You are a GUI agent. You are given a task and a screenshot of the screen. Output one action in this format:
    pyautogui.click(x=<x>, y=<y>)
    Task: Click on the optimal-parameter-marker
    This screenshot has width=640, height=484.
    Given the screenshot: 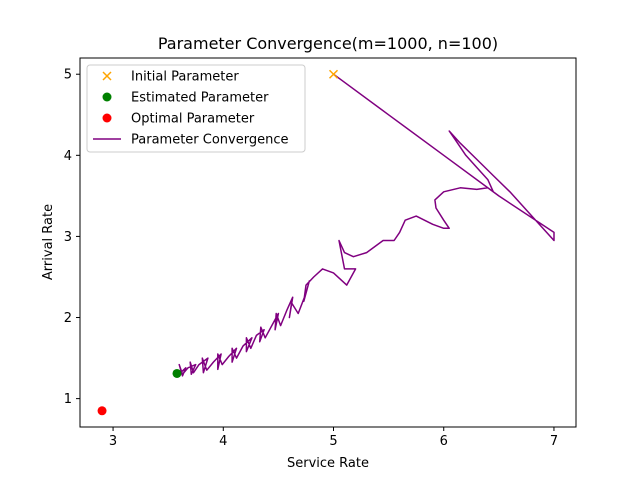 What is the action you would take?
    pyautogui.click(x=102, y=411)
    